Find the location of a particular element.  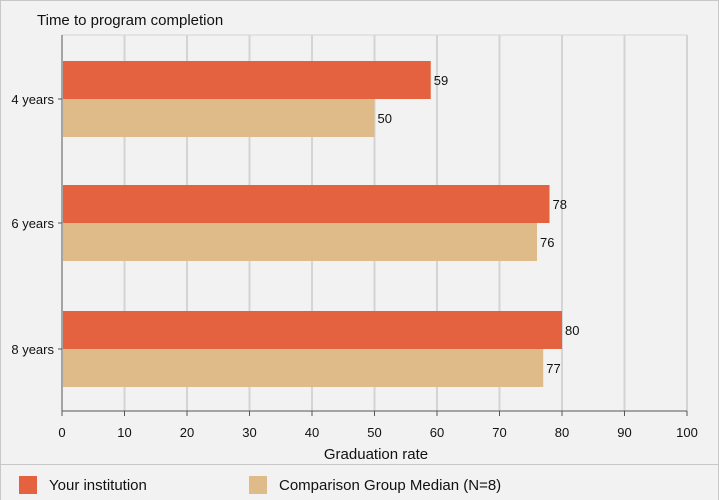

x-tick-label-60: 60 is located at coordinates (437, 432).